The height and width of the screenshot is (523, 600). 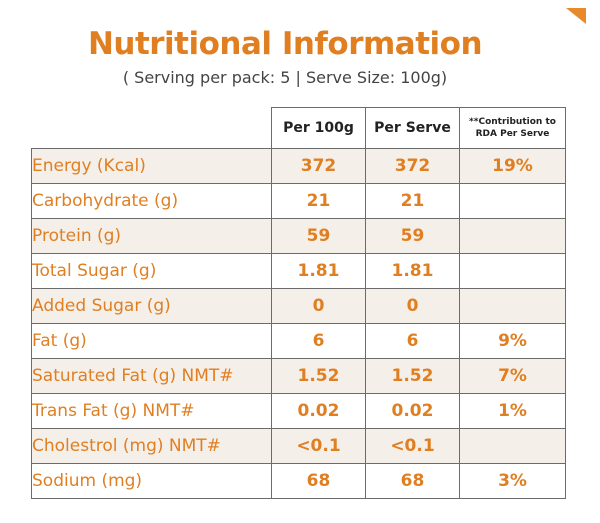 I want to click on nutrient-name: Protein (g), so click(x=151, y=236).